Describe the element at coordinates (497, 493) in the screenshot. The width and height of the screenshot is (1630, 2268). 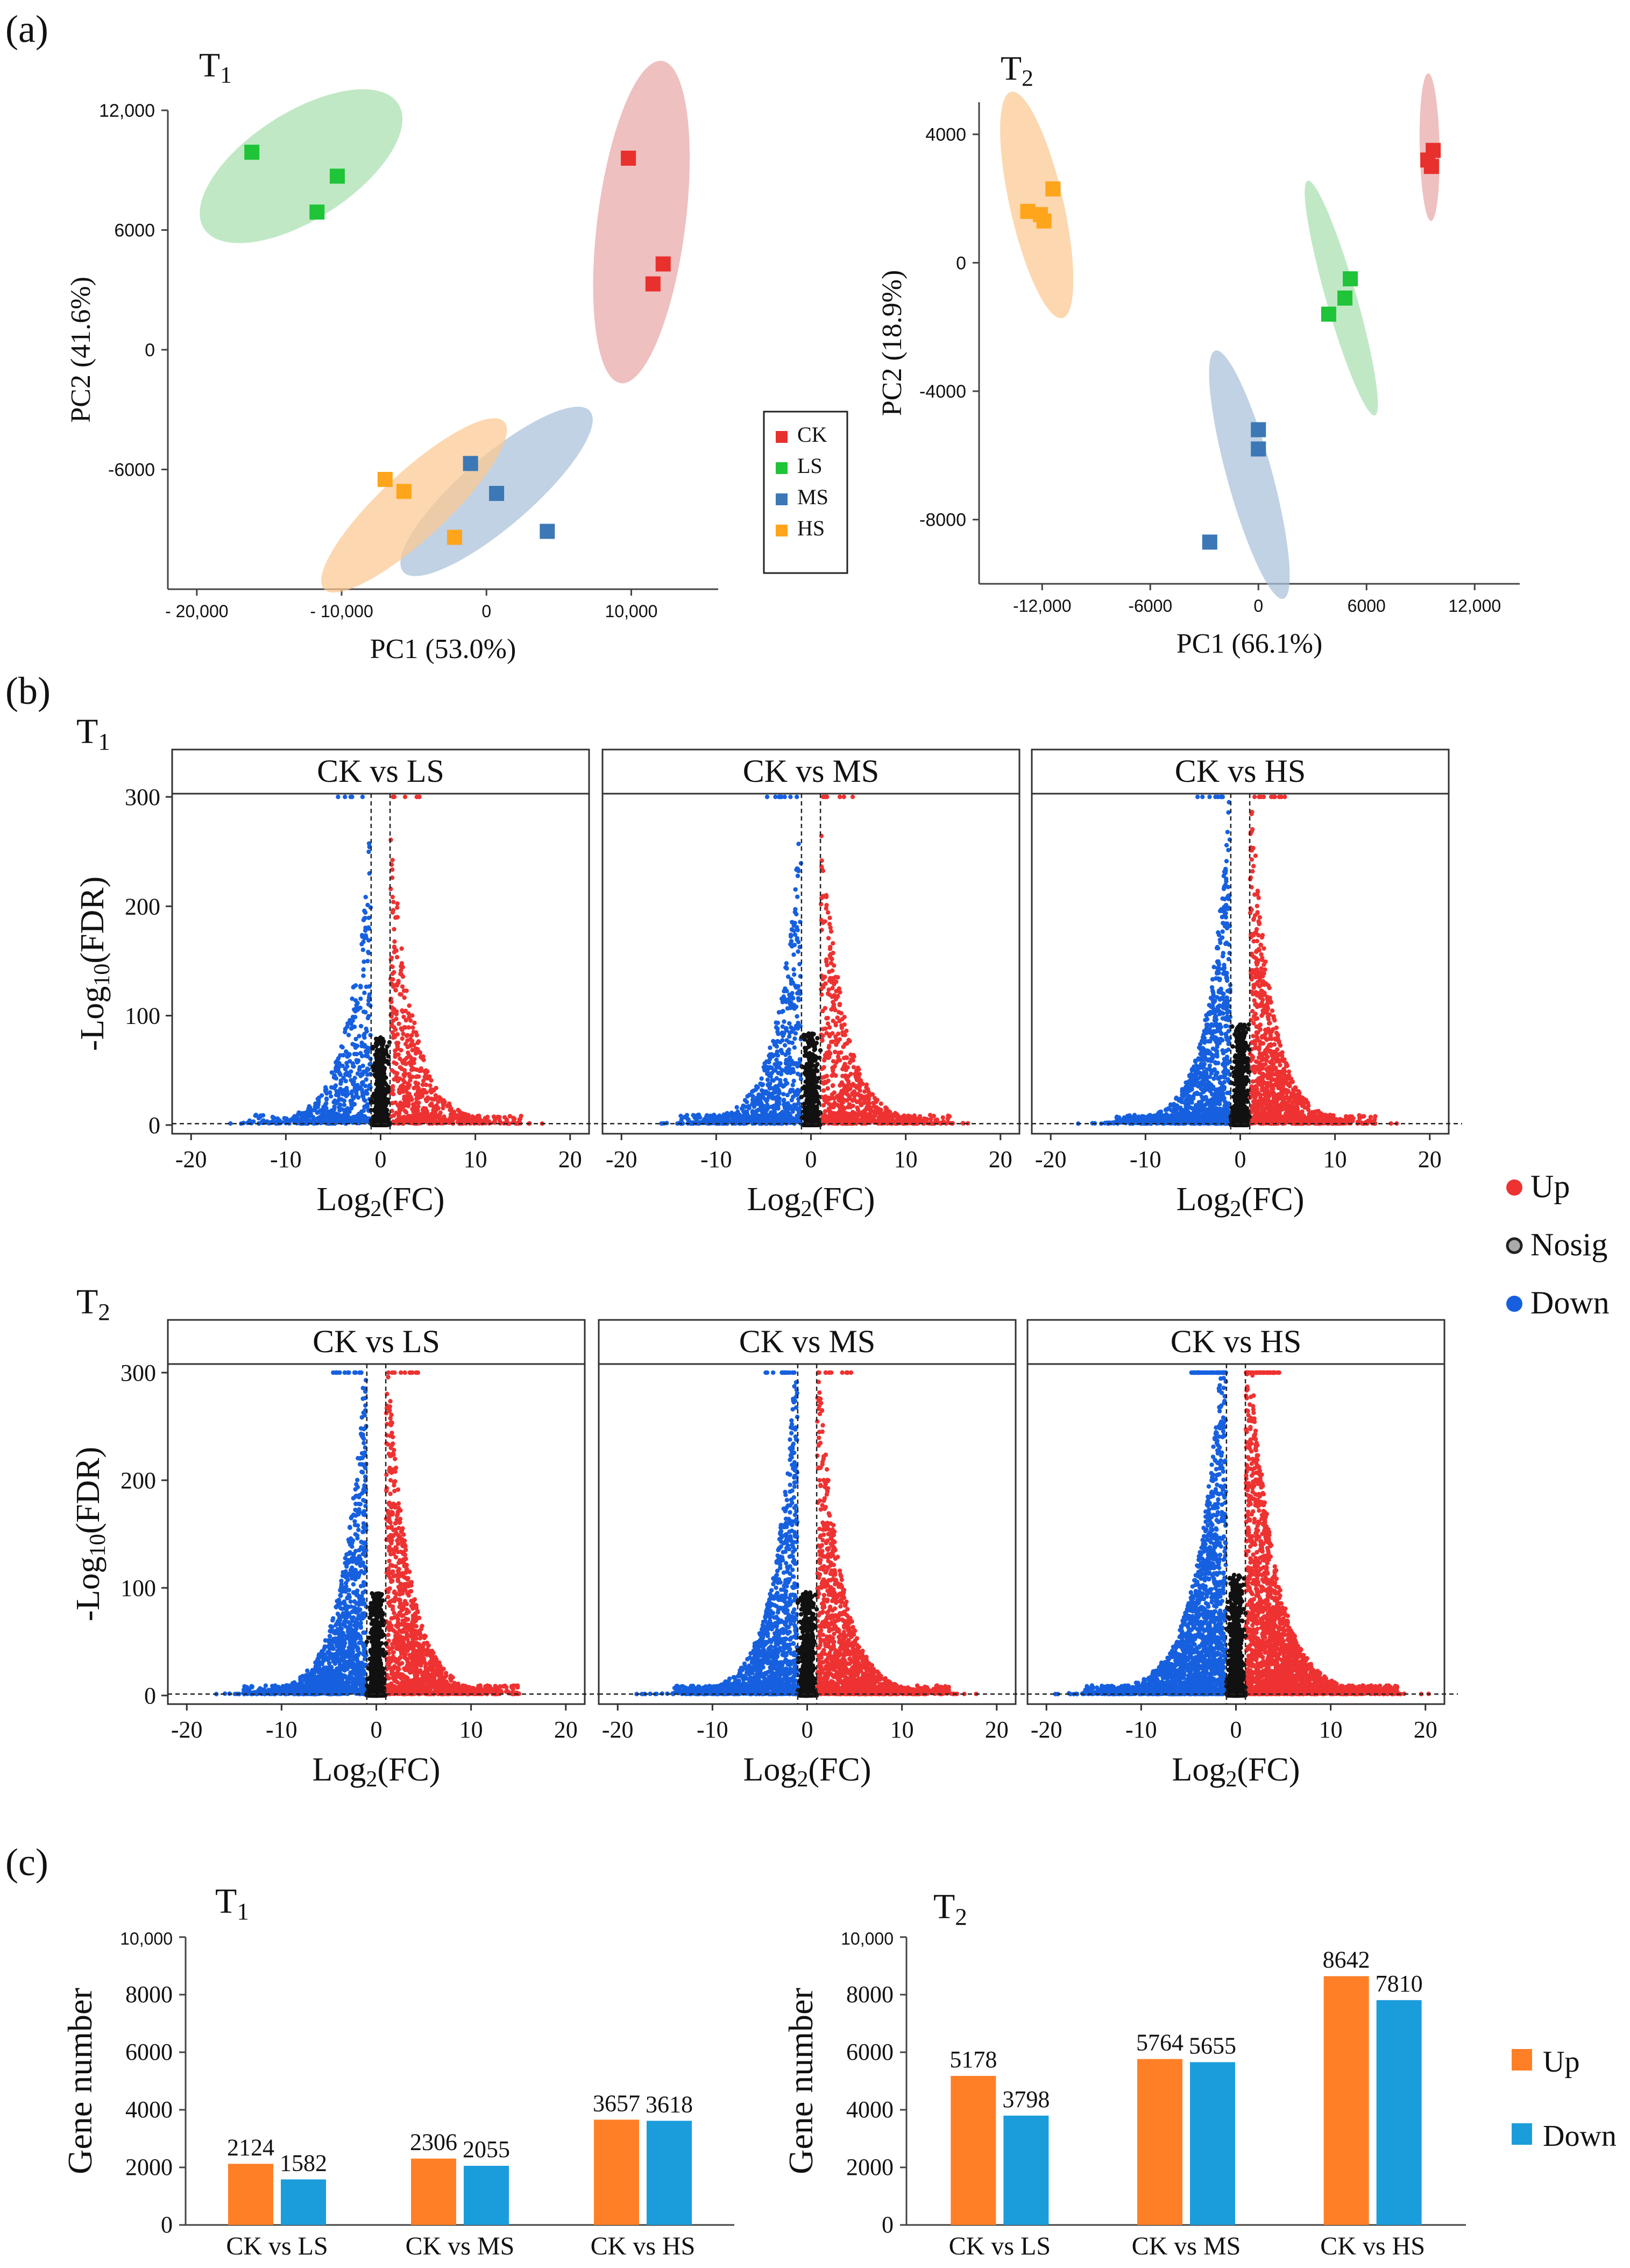
I see `sample-point-MS` at that location.